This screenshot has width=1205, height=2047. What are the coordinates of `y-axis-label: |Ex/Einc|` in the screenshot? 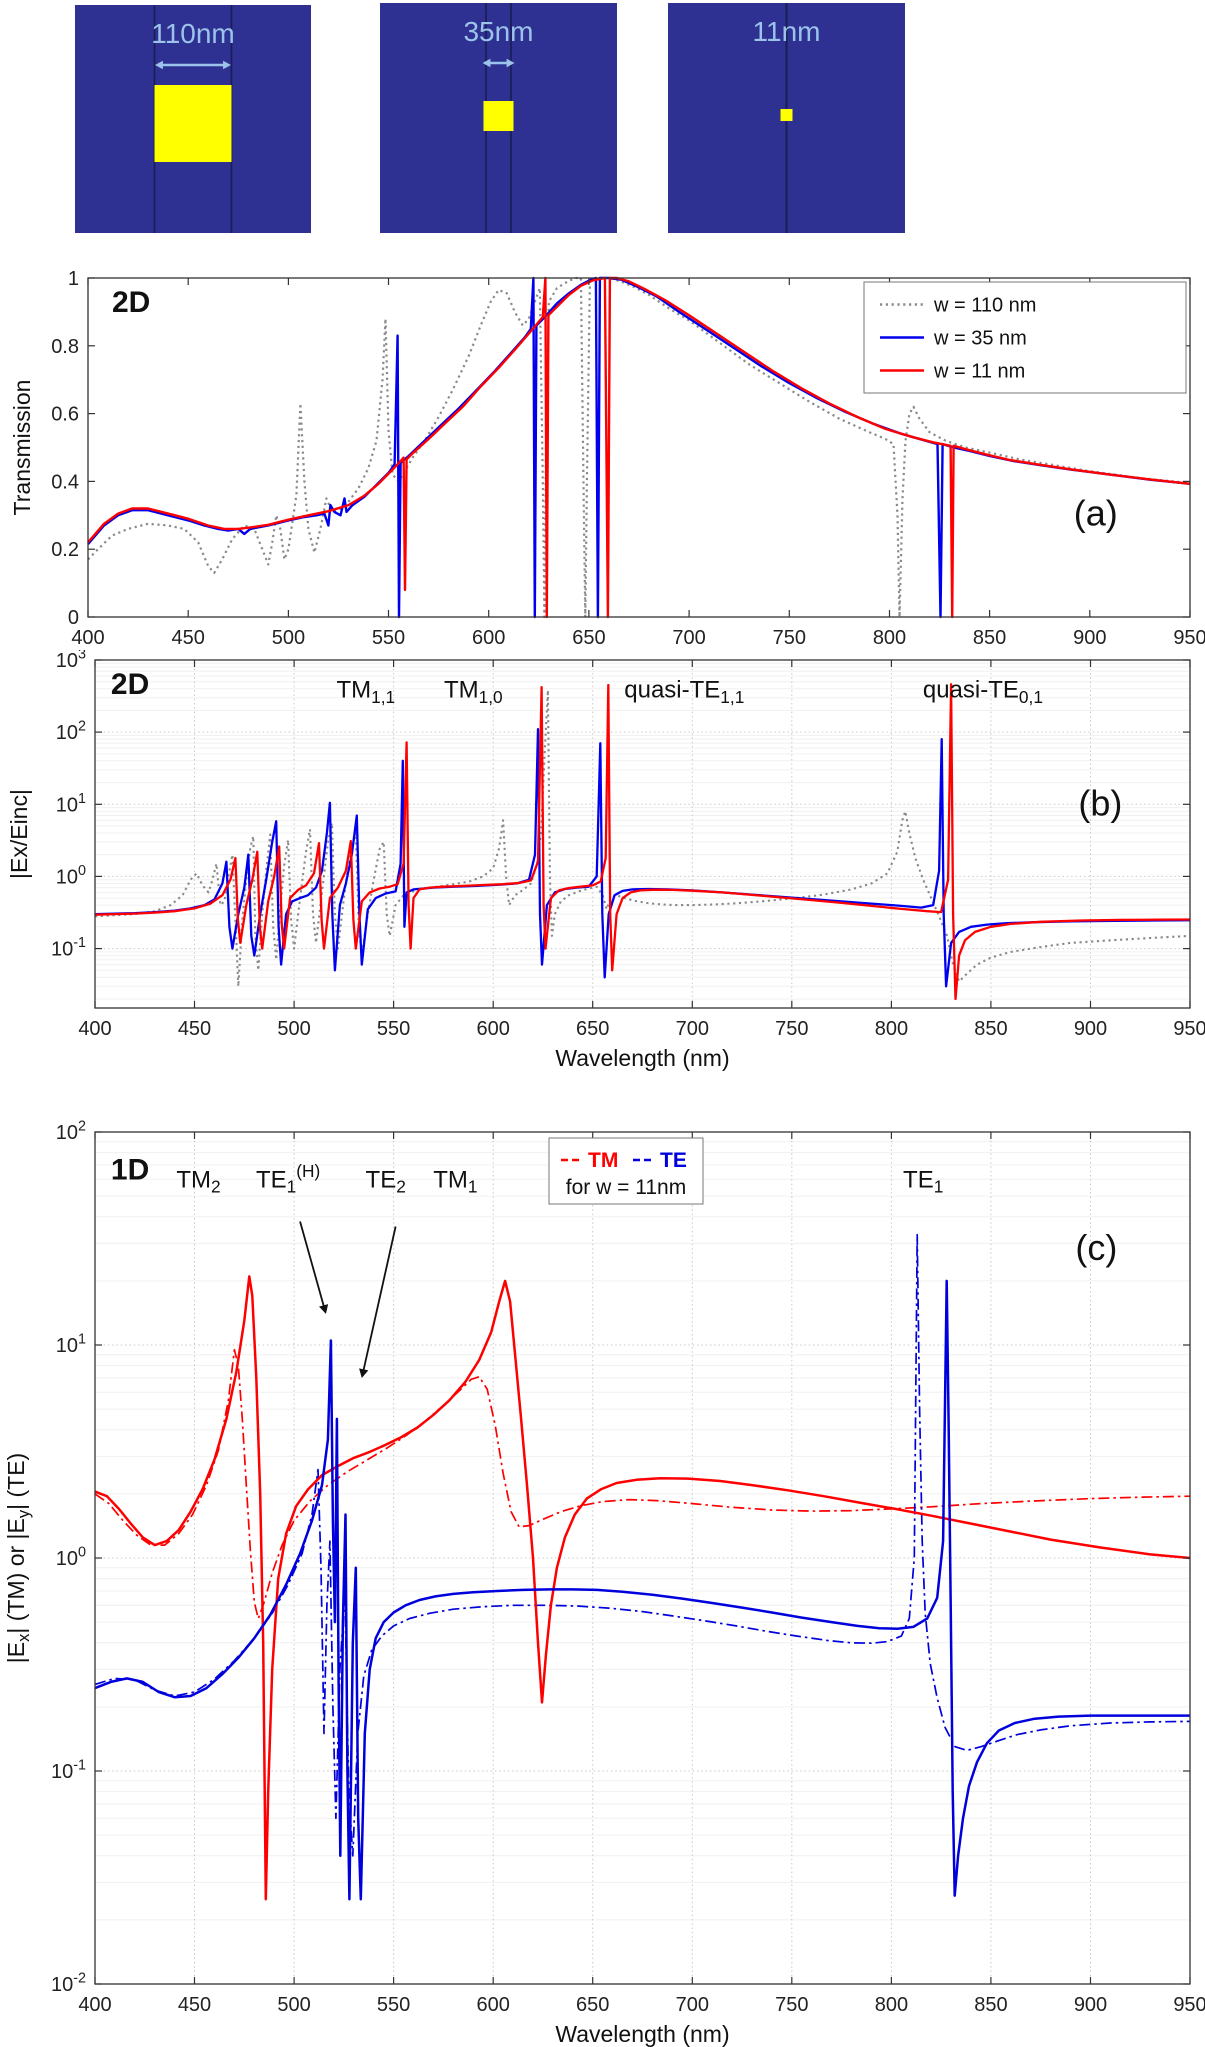 It's located at (19, 834).